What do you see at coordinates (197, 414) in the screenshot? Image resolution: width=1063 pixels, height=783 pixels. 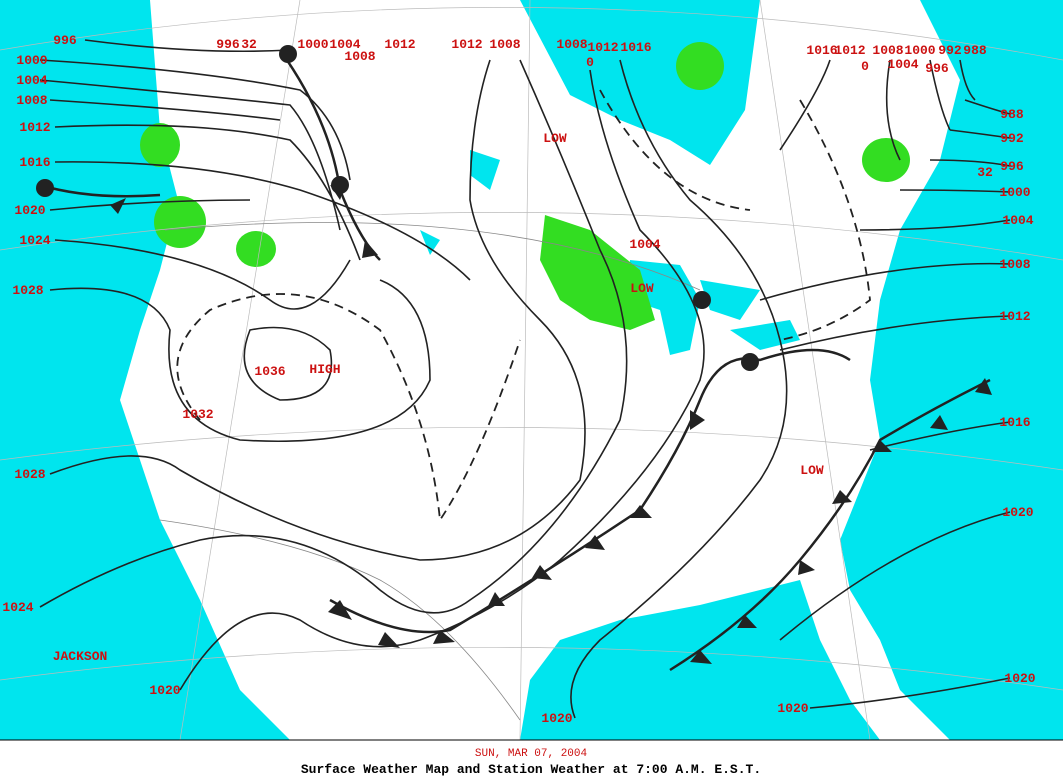 I see `isobar-label: 1032` at bounding box center [197, 414].